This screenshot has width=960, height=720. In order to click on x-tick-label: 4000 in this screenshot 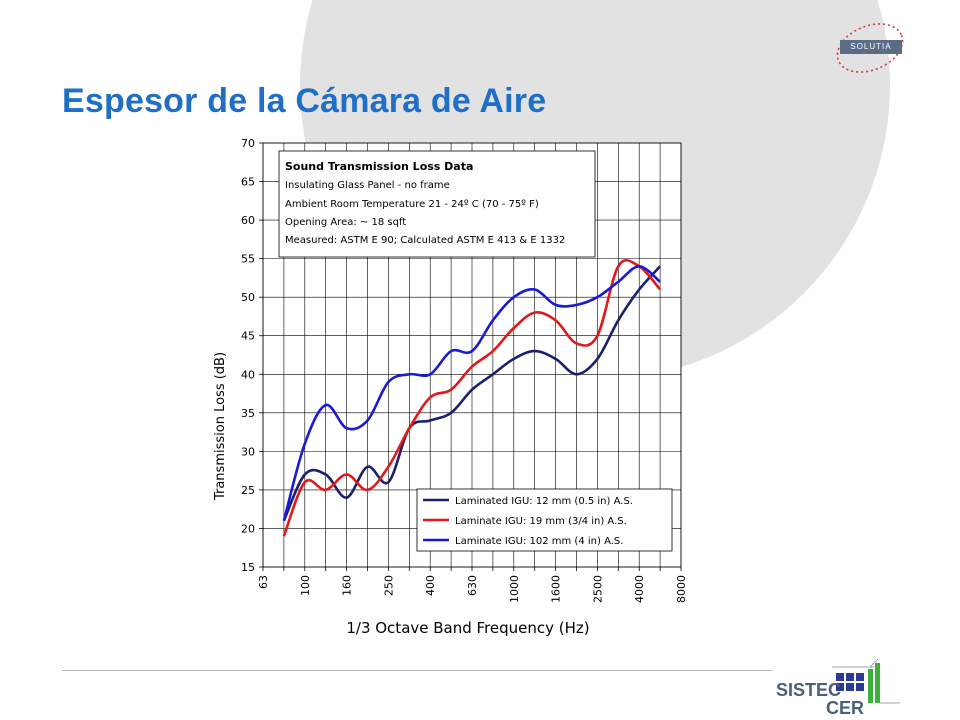, I will do `click(639, 589)`.